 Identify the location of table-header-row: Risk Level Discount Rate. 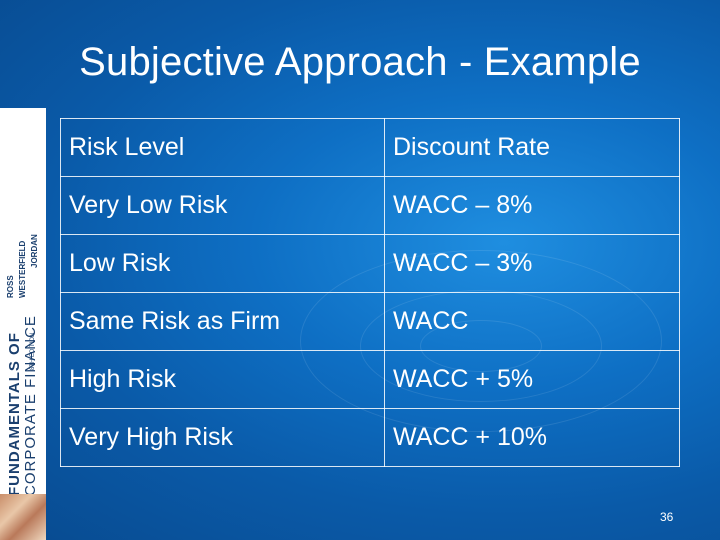
(370, 147).